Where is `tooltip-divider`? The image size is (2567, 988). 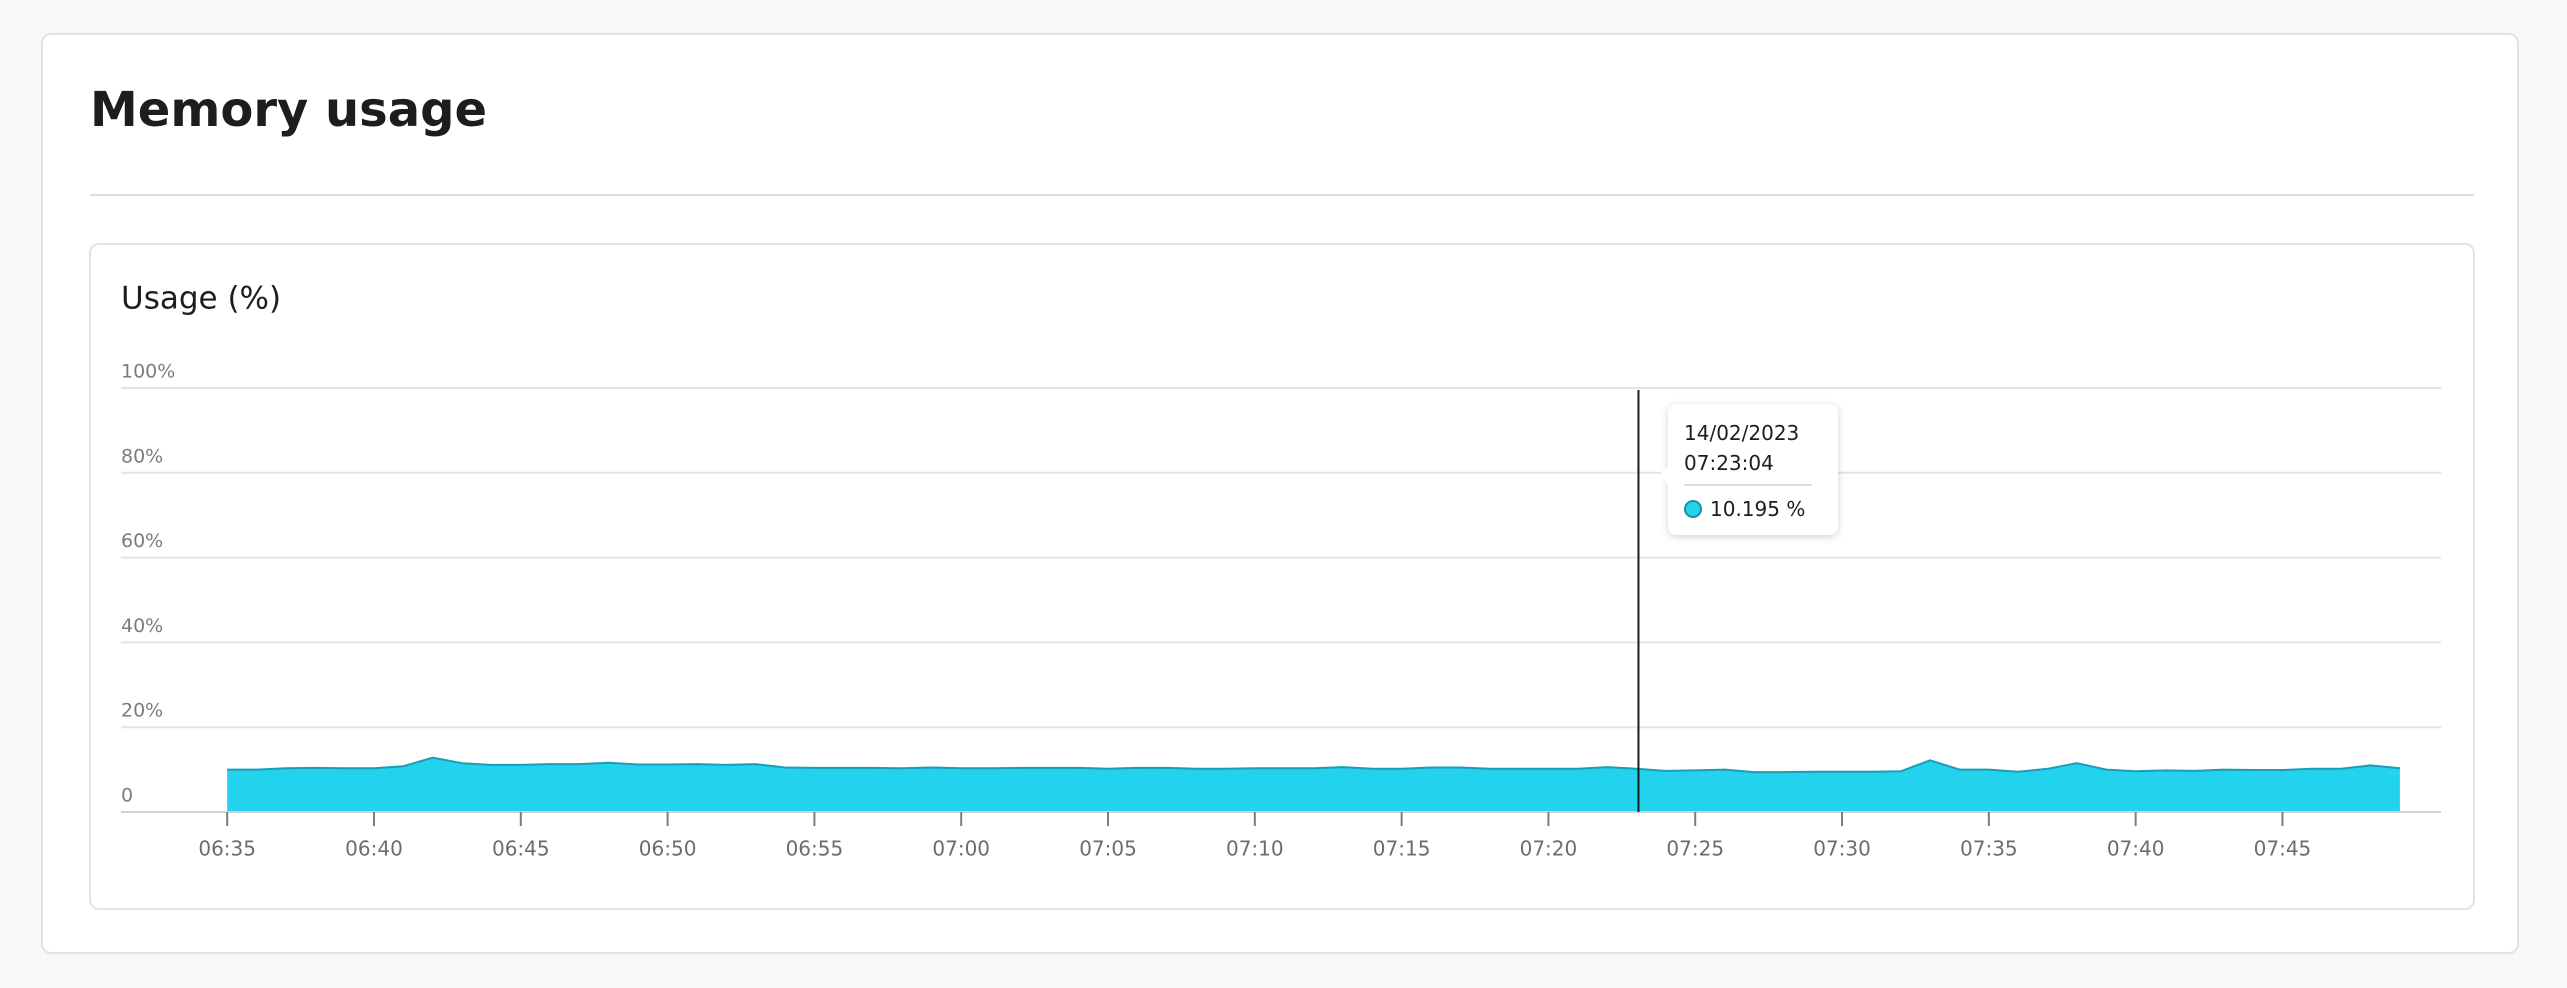
tooltip-divider is located at coordinates (1748, 485).